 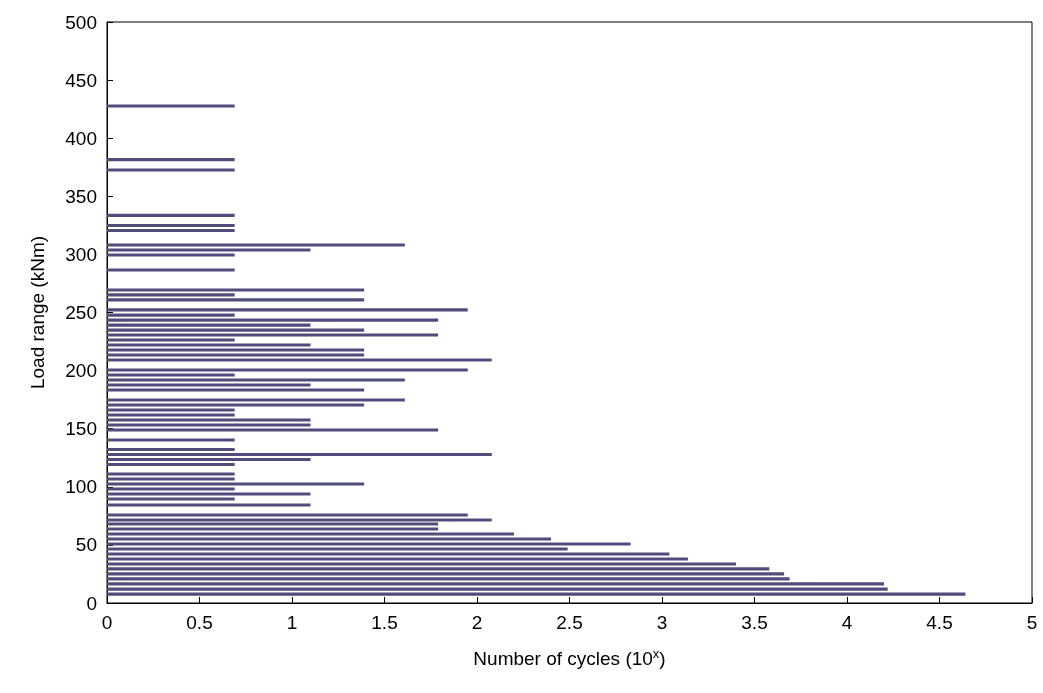 What do you see at coordinates (81, 196) in the screenshot?
I see `y-tick-label: 350` at bounding box center [81, 196].